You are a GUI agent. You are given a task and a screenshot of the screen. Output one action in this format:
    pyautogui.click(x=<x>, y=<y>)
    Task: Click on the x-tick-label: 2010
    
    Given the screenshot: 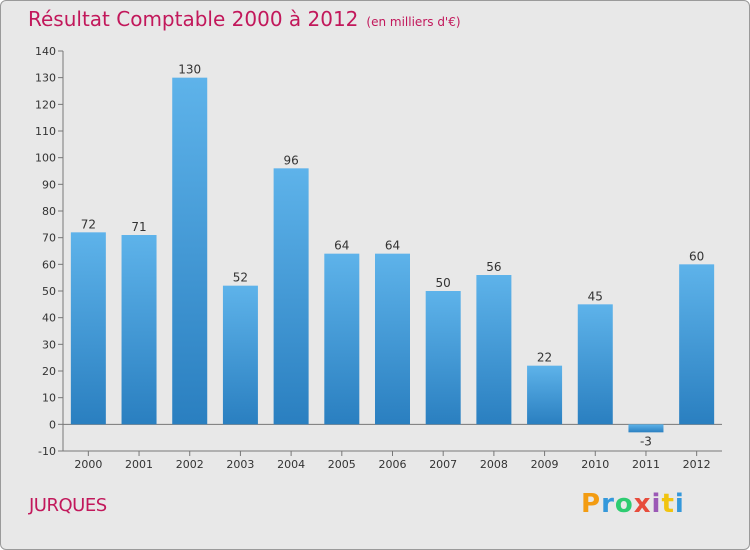 What is the action you would take?
    pyautogui.click(x=595, y=464)
    